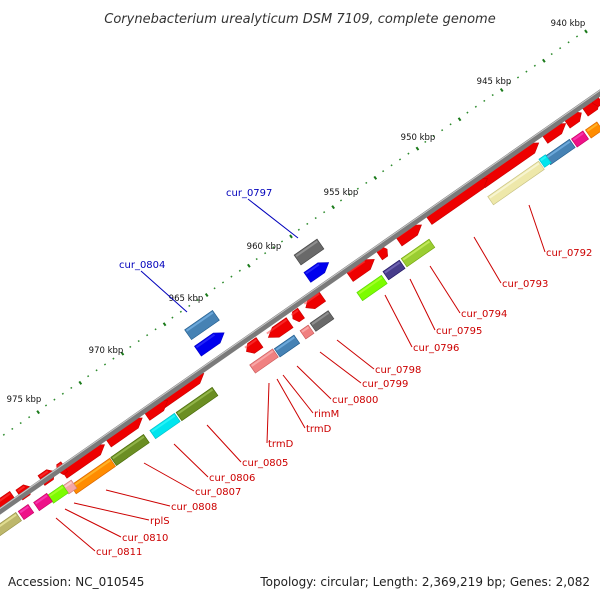  Describe the element at coordinates (459, 331) in the screenshot. I see `gene-label: cur_0795` at that location.